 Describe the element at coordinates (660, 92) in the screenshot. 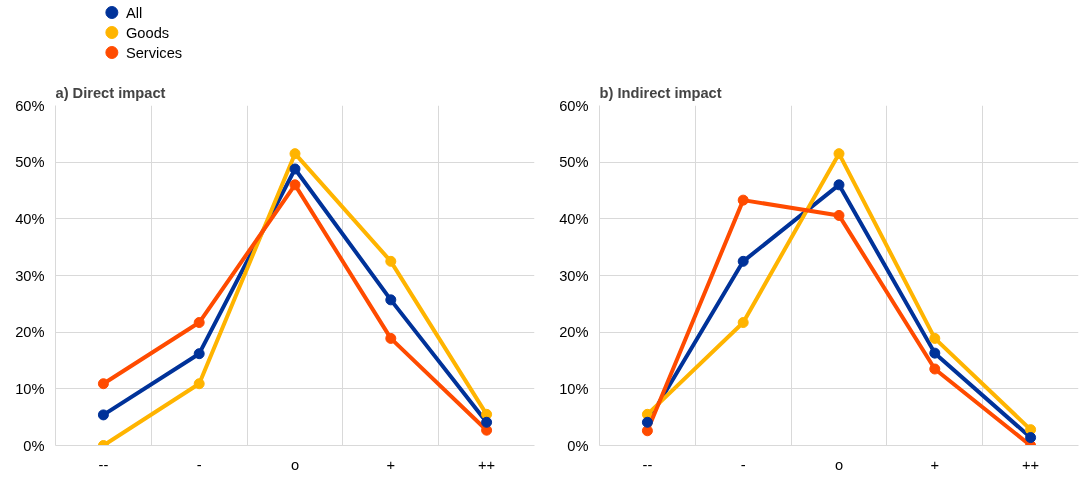

I see `chart-title: b) Indirect impact` at that location.